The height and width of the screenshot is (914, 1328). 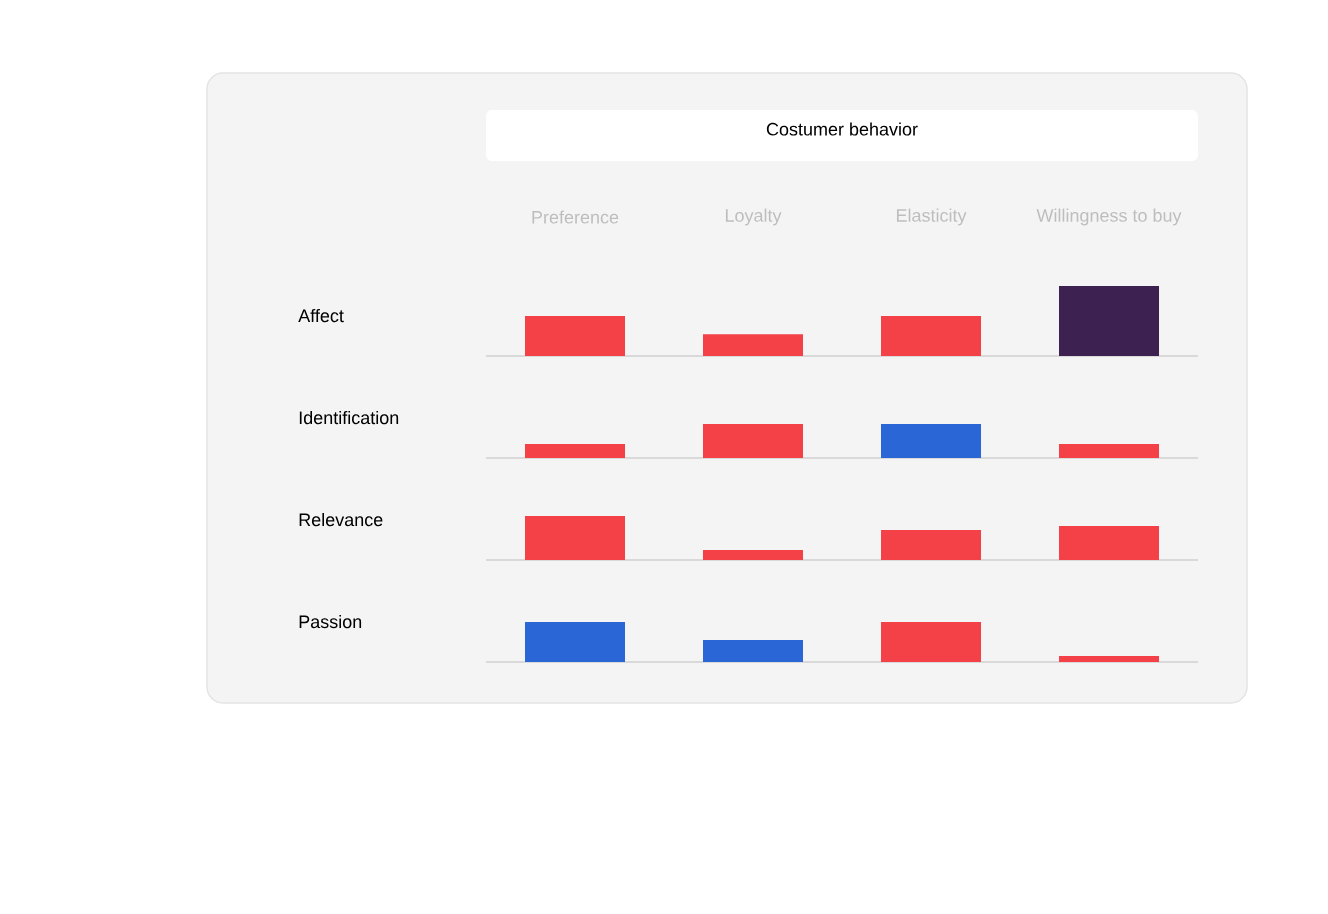 I want to click on chart-title: Costumer behavior, so click(x=842, y=129).